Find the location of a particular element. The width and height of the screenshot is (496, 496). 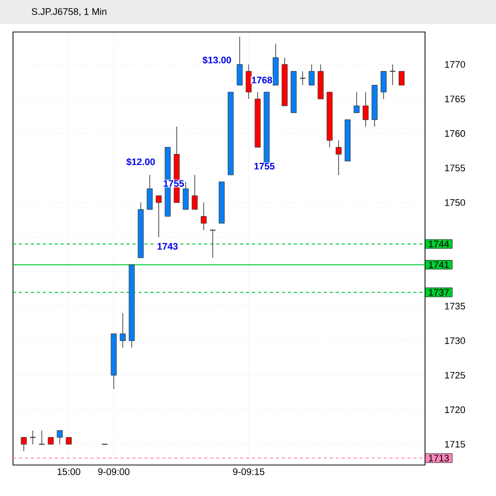

y-tick-label: 1750 is located at coordinates (455, 202).